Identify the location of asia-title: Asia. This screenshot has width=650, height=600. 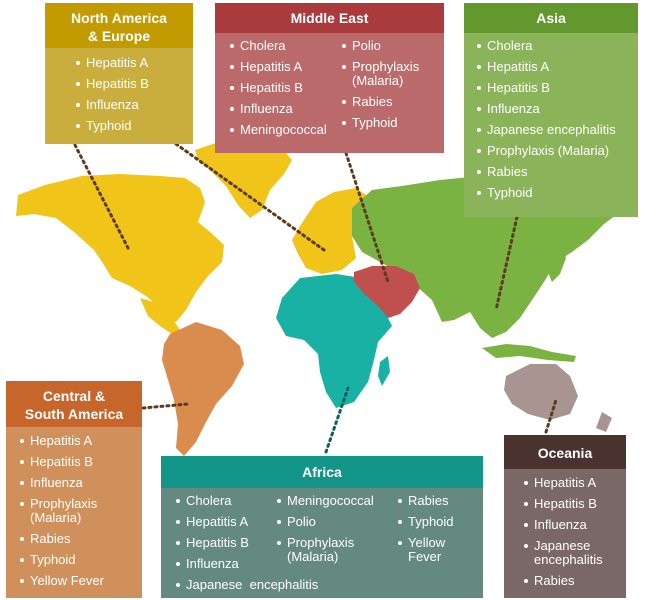
(551, 18).